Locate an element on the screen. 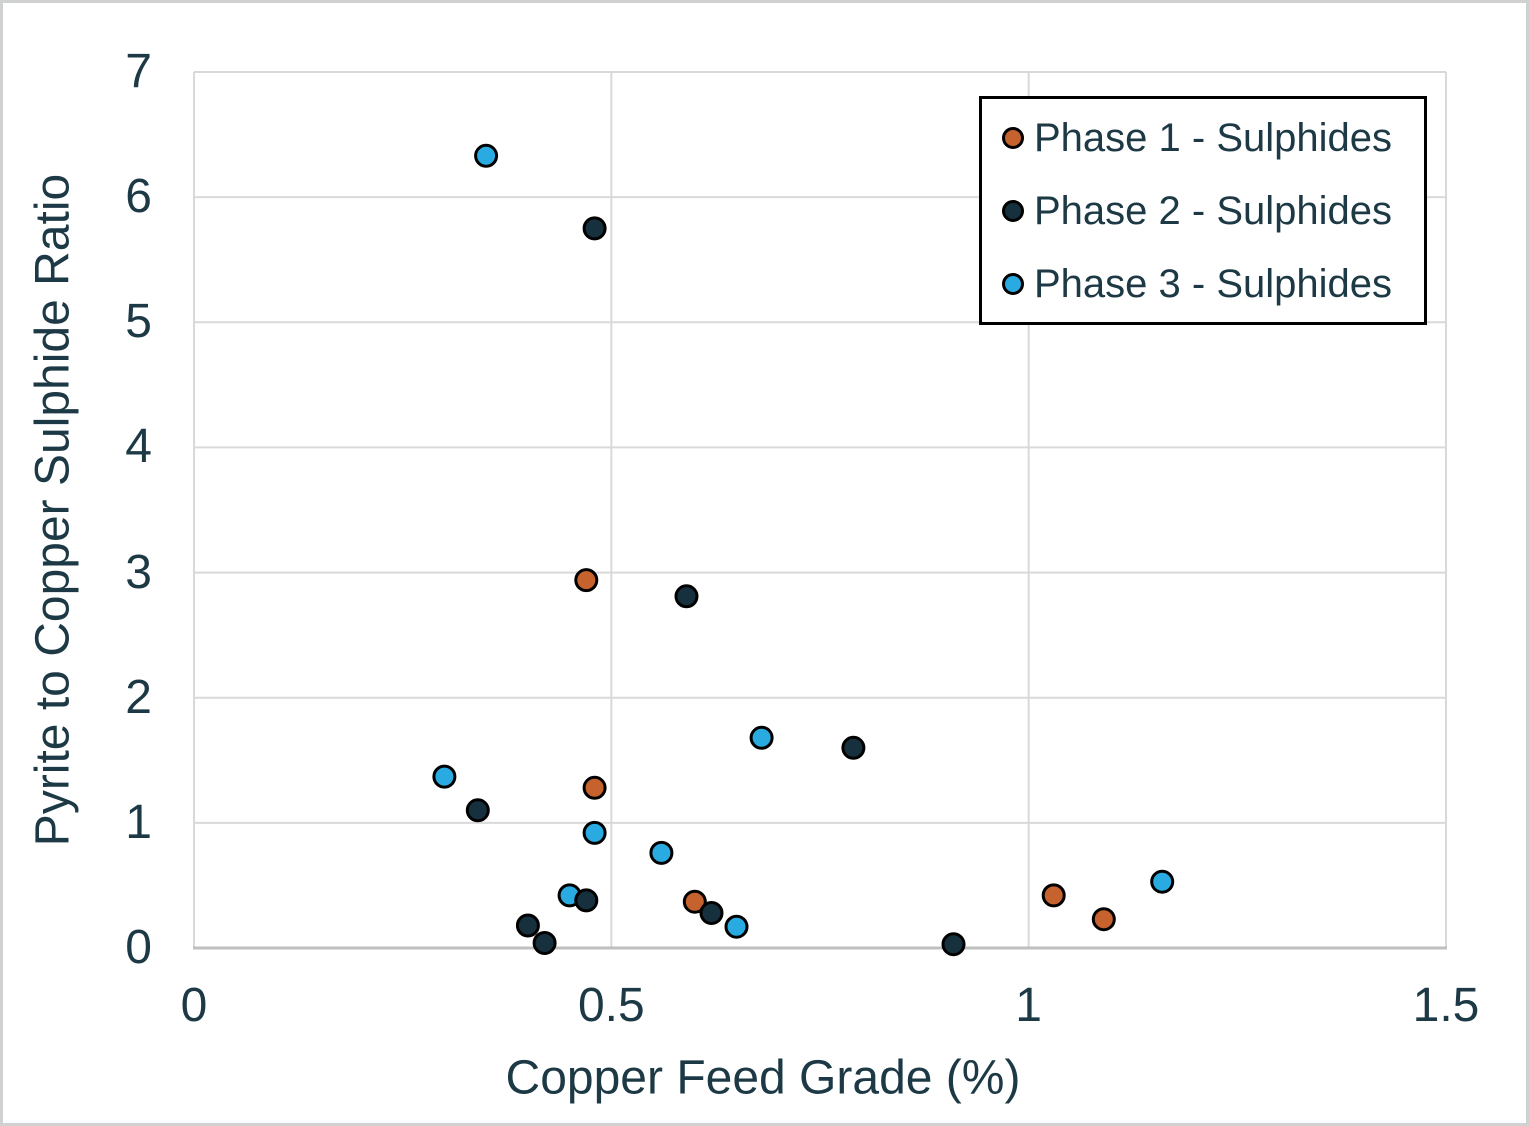  y-axis-title: Pyrite to Copper Sulphide Ratio is located at coordinates (53, 510).